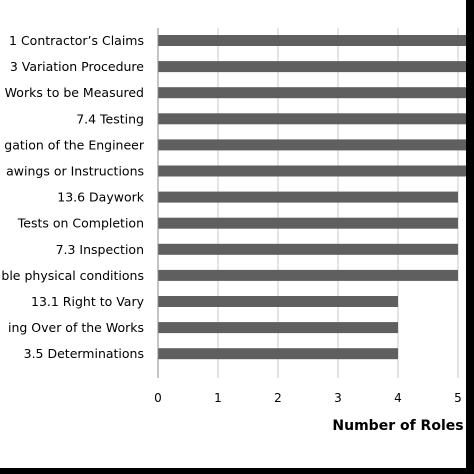  Describe the element at coordinates (76, 327) in the screenshot. I see `category-label: ing Over of the Works` at that location.